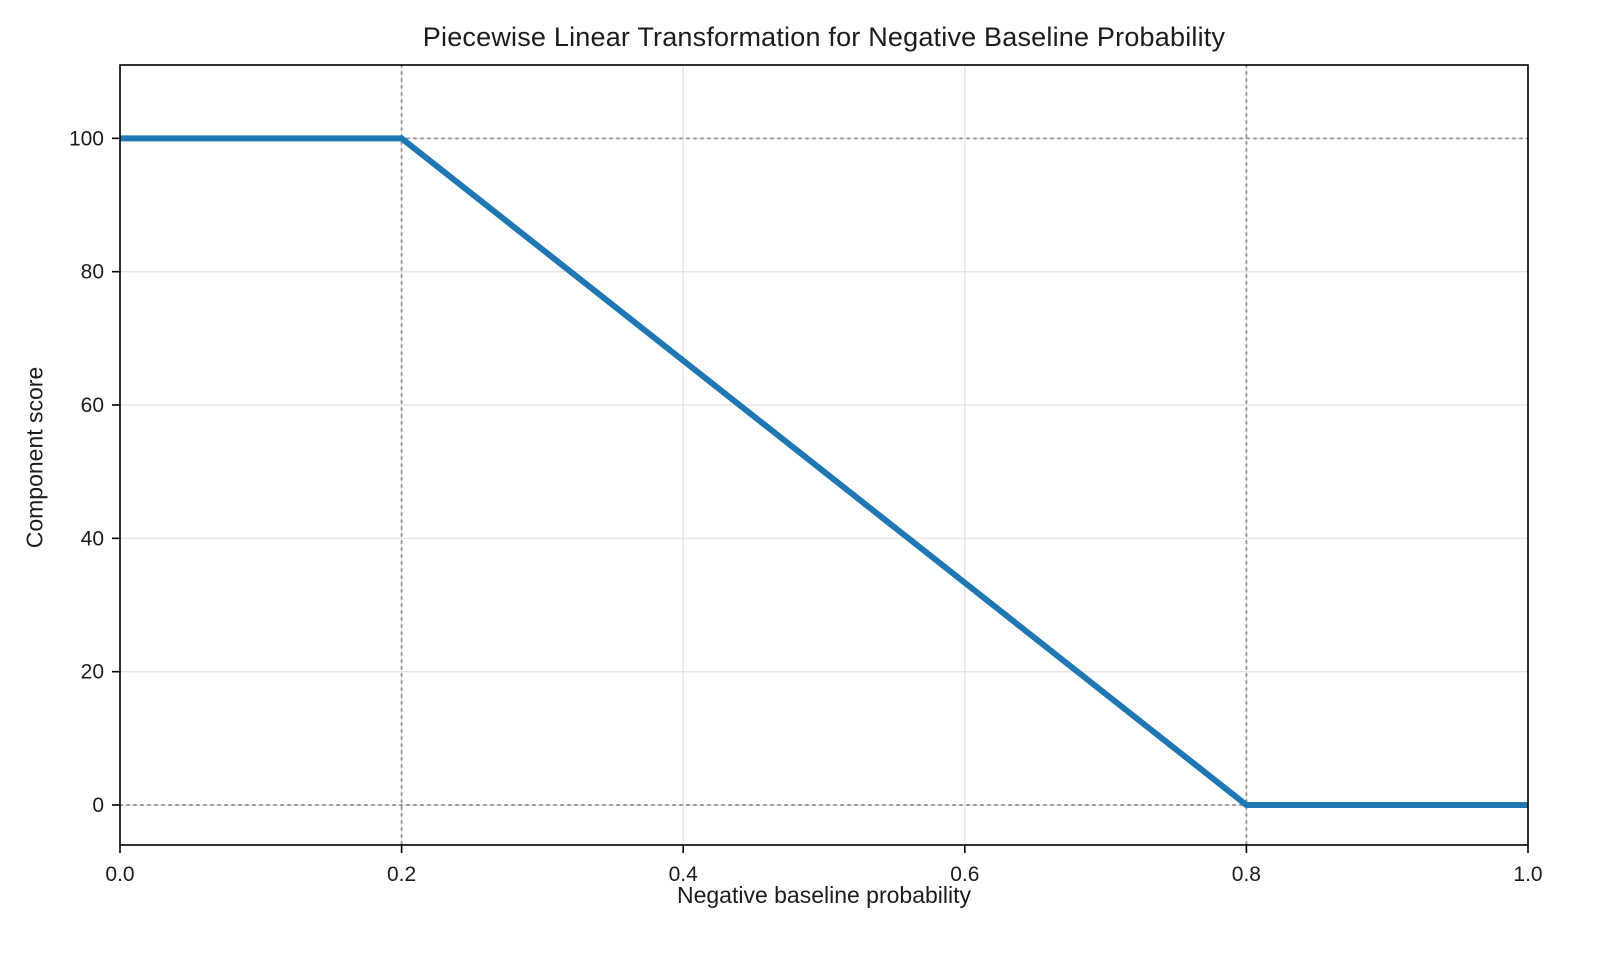 The image size is (1600, 960). Describe the element at coordinates (92, 538) in the screenshot. I see `y-tick-label: 40` at that location.